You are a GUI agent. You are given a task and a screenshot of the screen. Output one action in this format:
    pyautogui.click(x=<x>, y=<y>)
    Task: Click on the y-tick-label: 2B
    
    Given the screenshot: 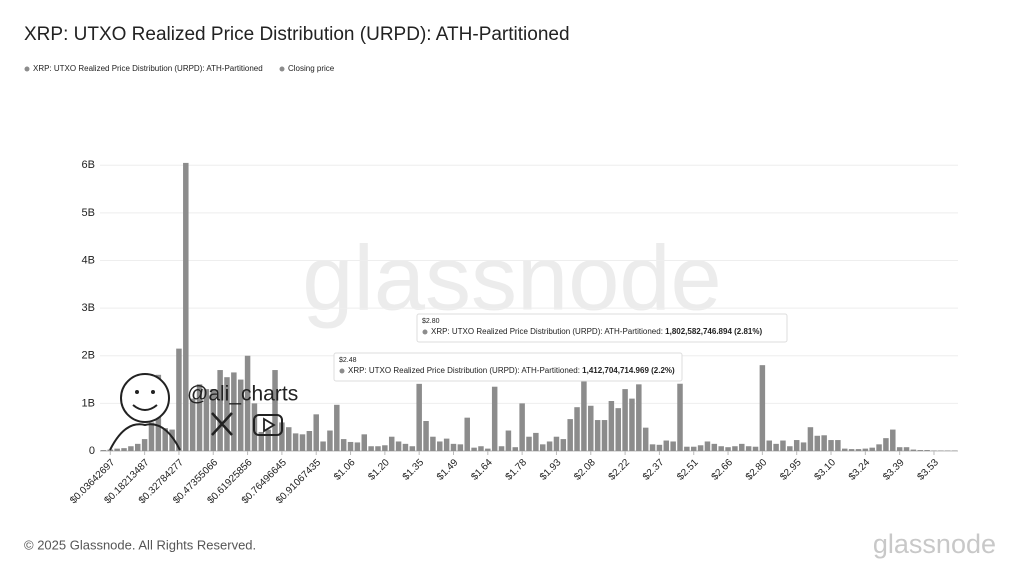 What is the action you would take?
    pyautogui.click(x=88, y=356)
    